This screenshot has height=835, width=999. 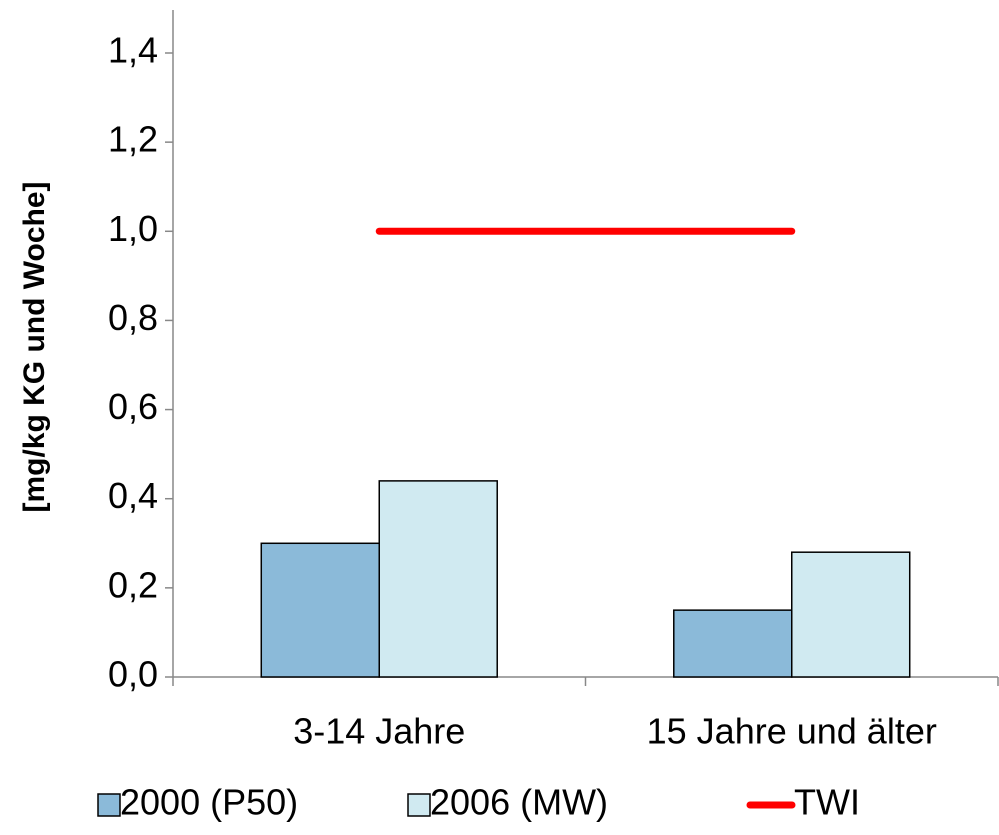 I want to click on y-tick-label: 1,2, so click(x=133, y=139).